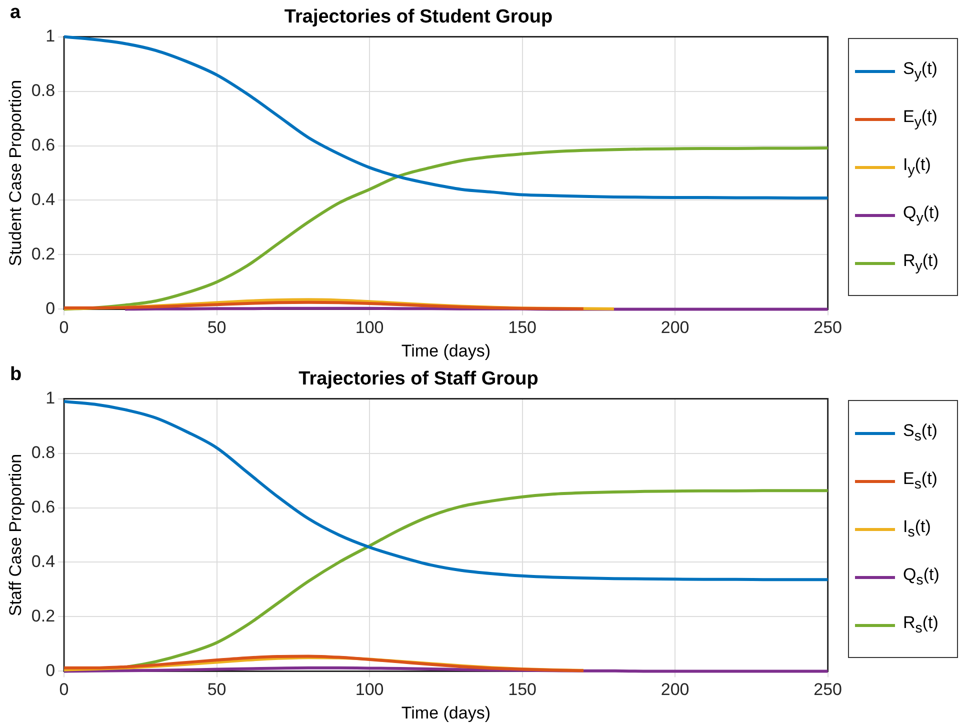 This screenshot has width=967, height=724. Describe the element at coordinates (323, 305) in the screenshot. I see `line-series` at that location.